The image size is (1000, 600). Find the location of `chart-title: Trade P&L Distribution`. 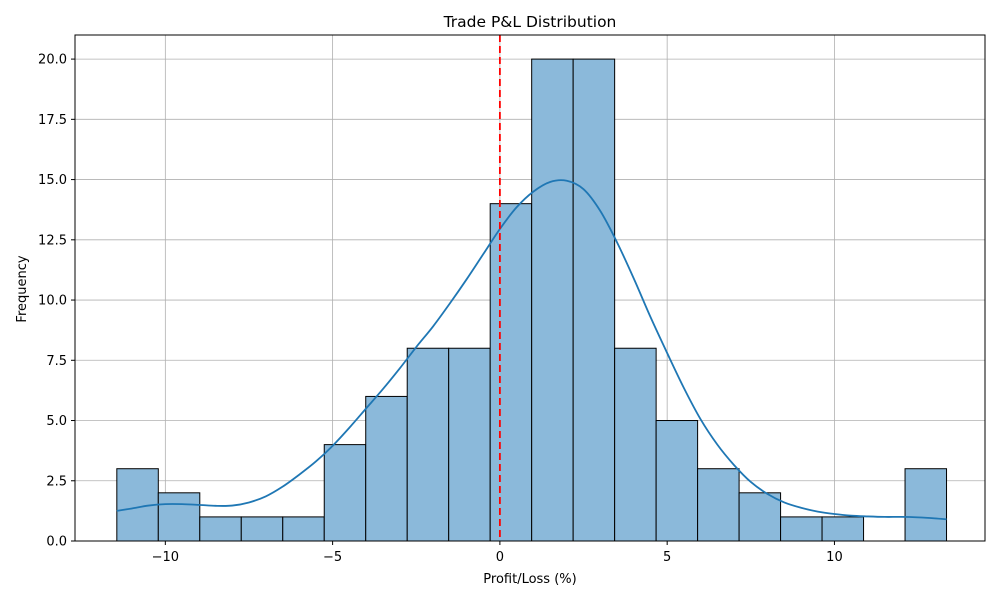

chart-title: Trade P&L Distribution is located at coordinates (530, 22).